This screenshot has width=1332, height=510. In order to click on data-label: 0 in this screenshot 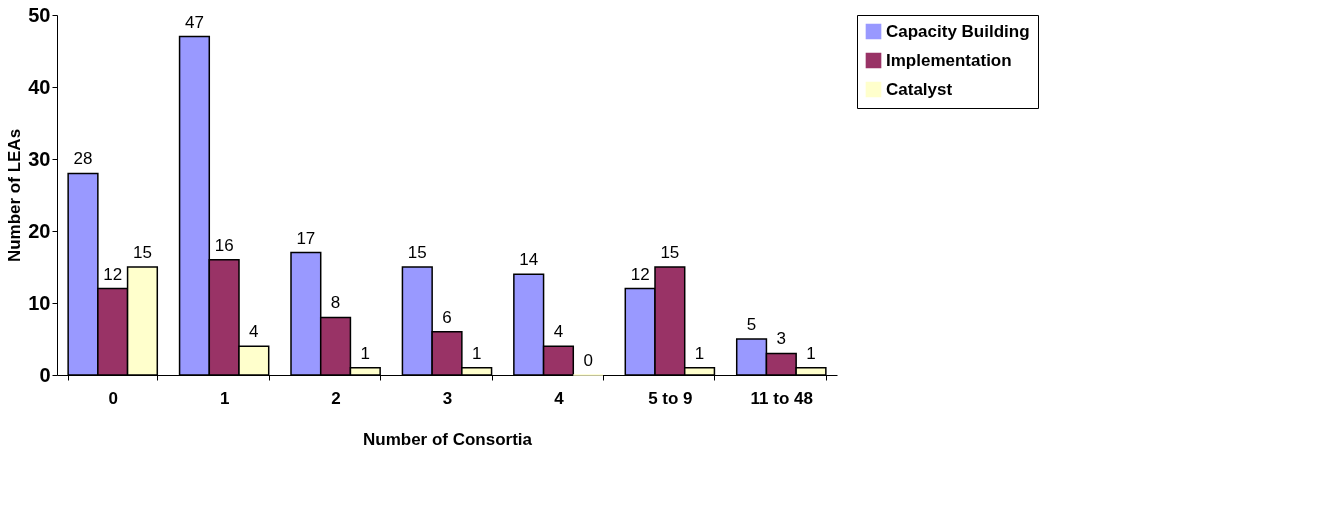, I will do `click(588, 360)`.